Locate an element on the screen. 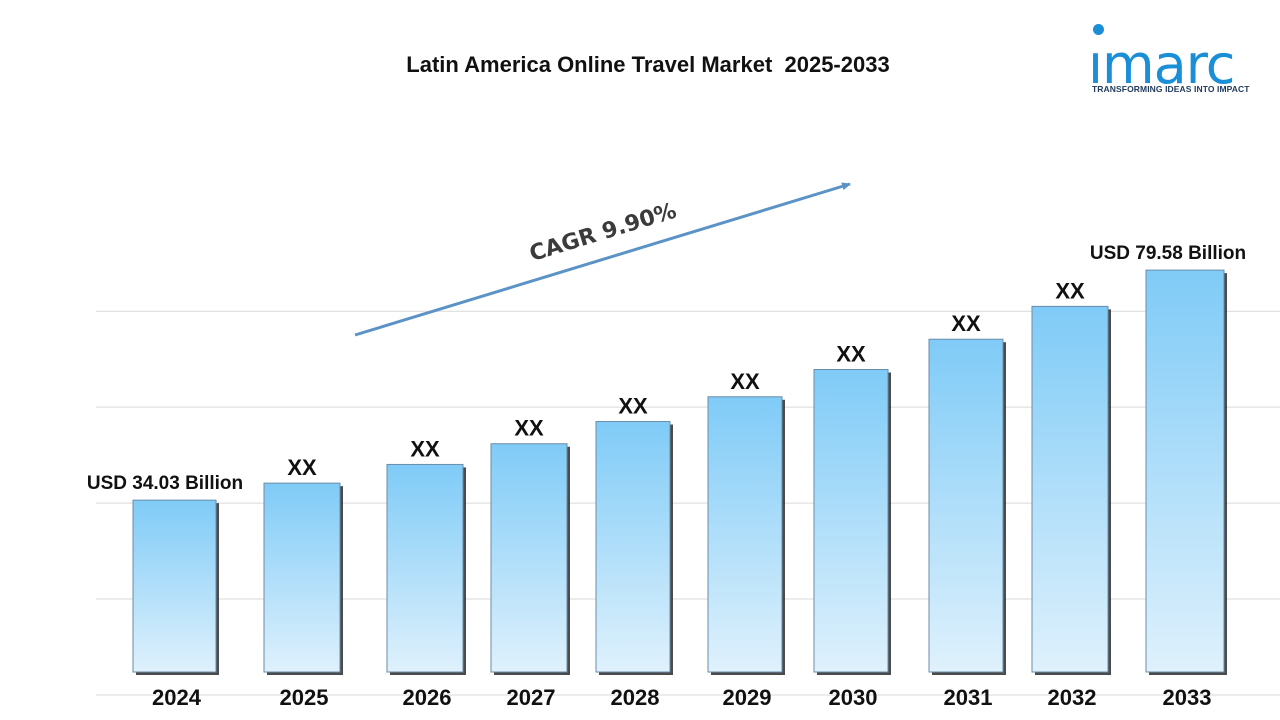  year-label-2026: 2026 is located at coordinates (427, 697).